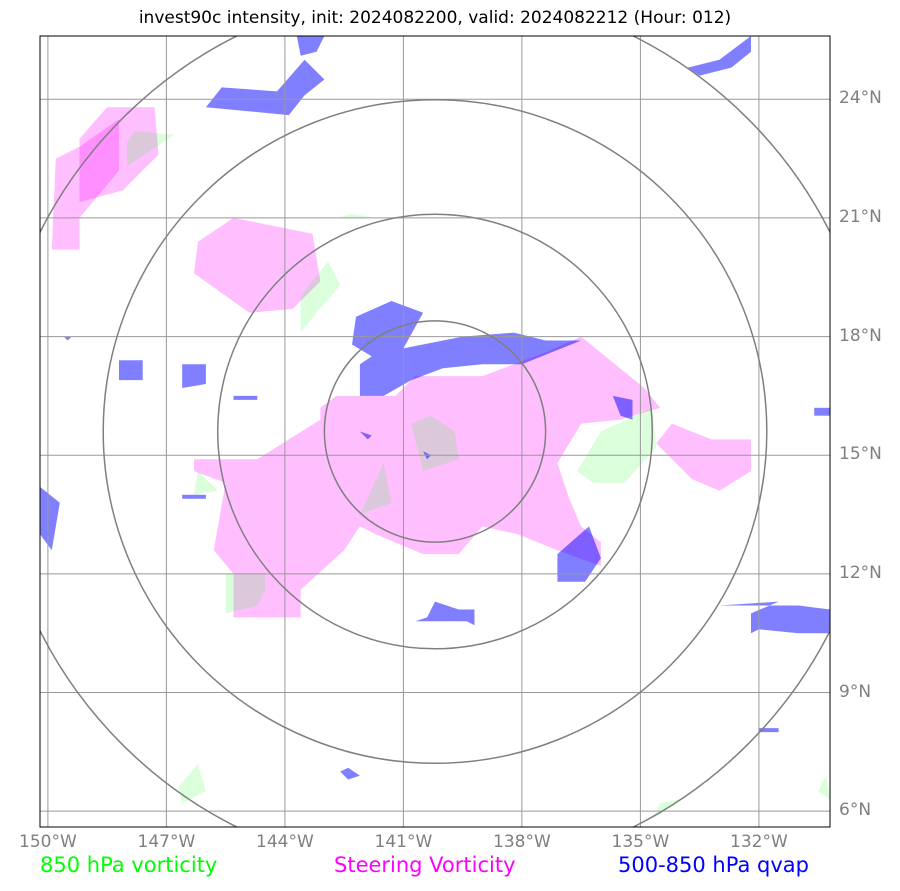 The width and height of the screenshot is (900, 891). I want to click on x-tick-label: 138°W, so click(522, 842).